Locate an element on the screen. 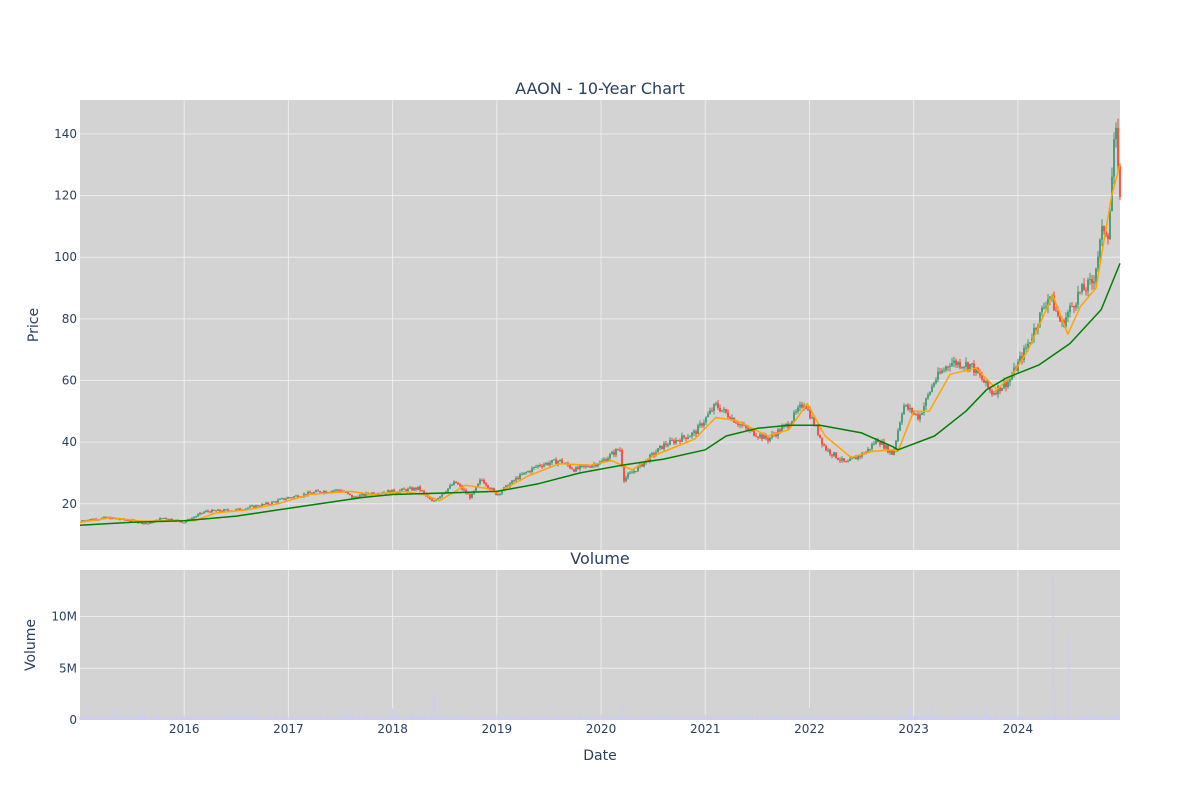 The width and height of the screenshot is (1200, 800). price-y-tick-label: 80 is located at coordinates (69, 319).